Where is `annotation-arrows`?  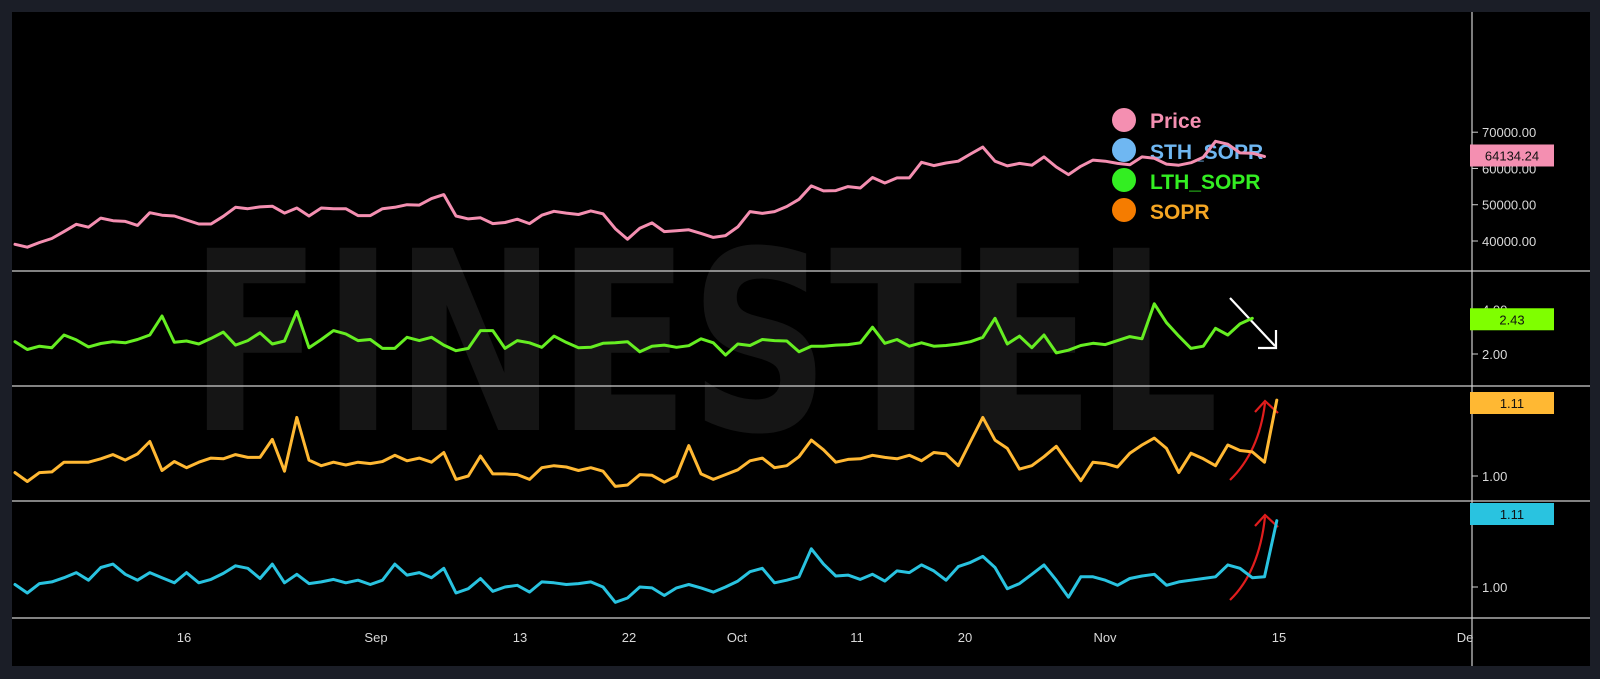
annotation-arrows is located at coordinates (1254, 449).